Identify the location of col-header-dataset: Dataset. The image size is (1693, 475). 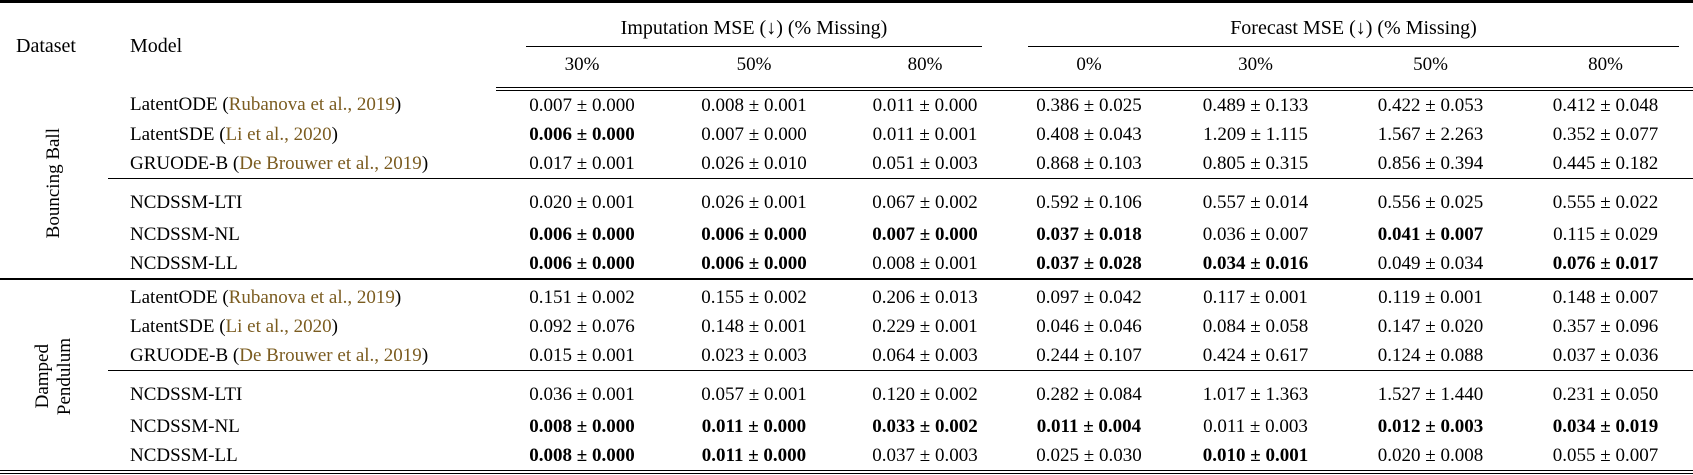
(46, 45).